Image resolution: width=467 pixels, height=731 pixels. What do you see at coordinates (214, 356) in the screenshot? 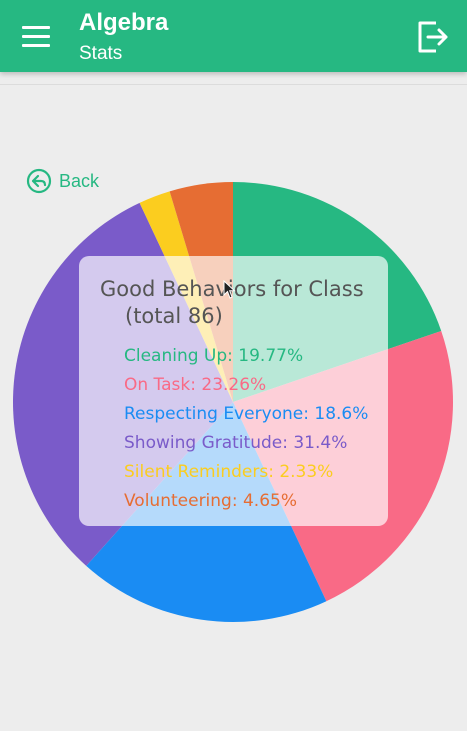
I see `legend-item-cleaning-up: Cleaning Up: 19.77%` at bounding box center [214, 356].